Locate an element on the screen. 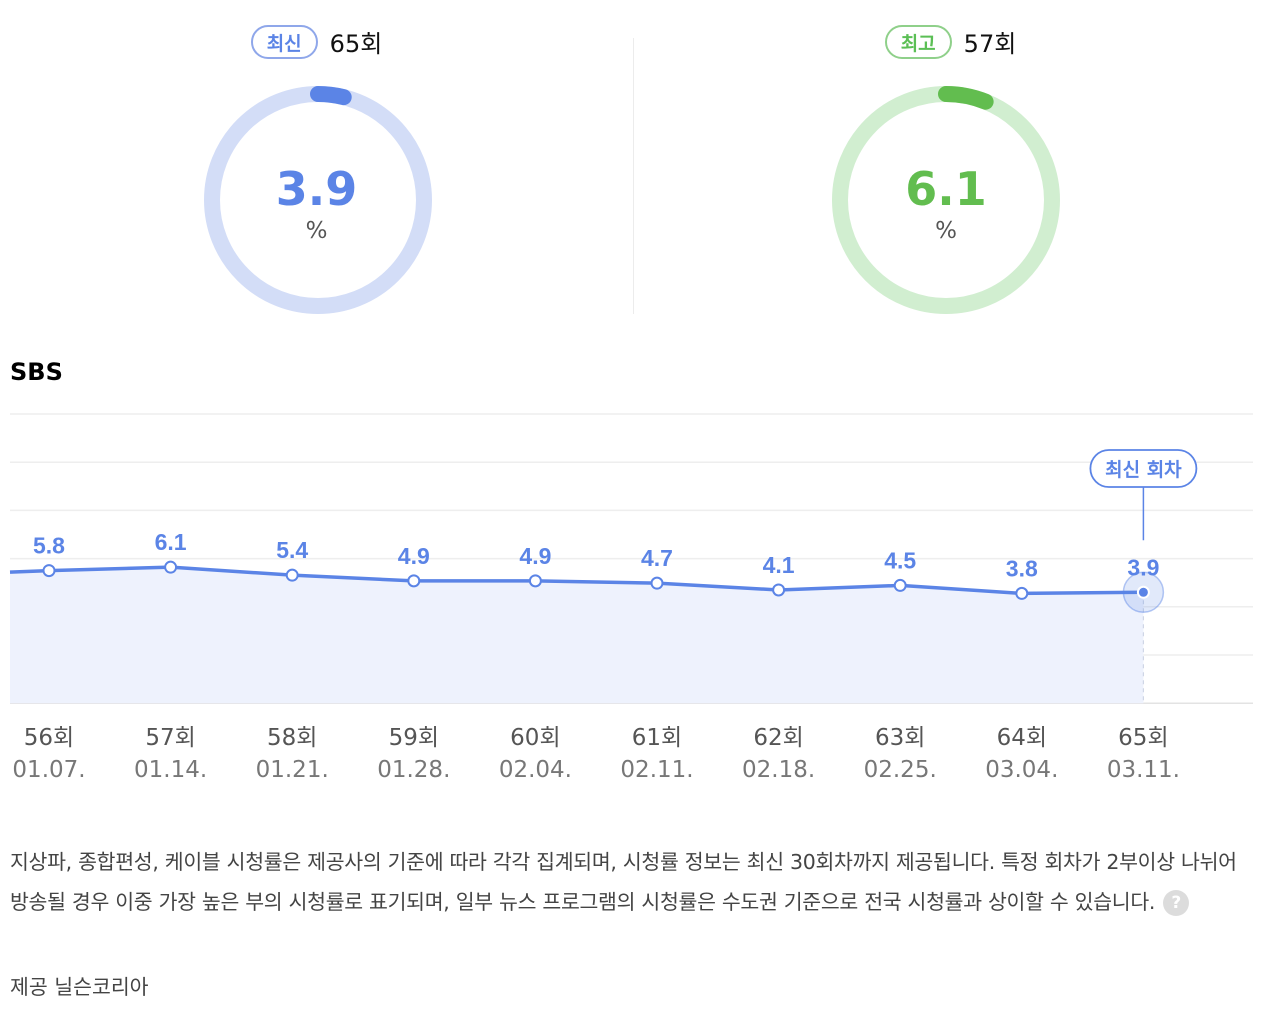  latest-episode: 65회 is located at coordinates (356, 44).